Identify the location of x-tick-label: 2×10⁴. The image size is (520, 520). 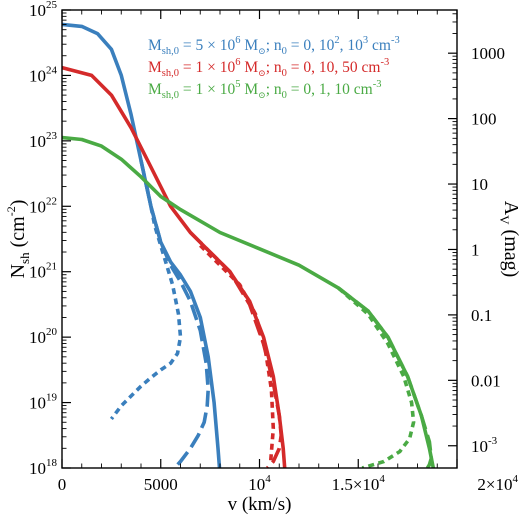
(497, 483).